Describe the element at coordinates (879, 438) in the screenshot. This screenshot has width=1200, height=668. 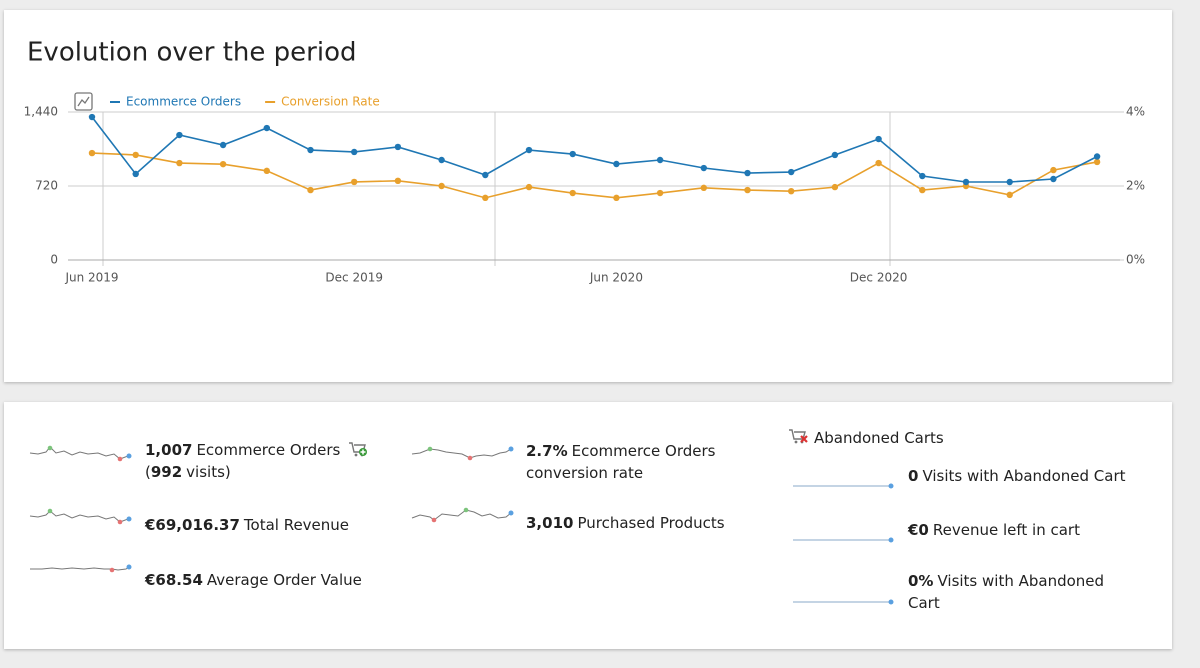
I see `section-title: Abandoned Carts` at that location.